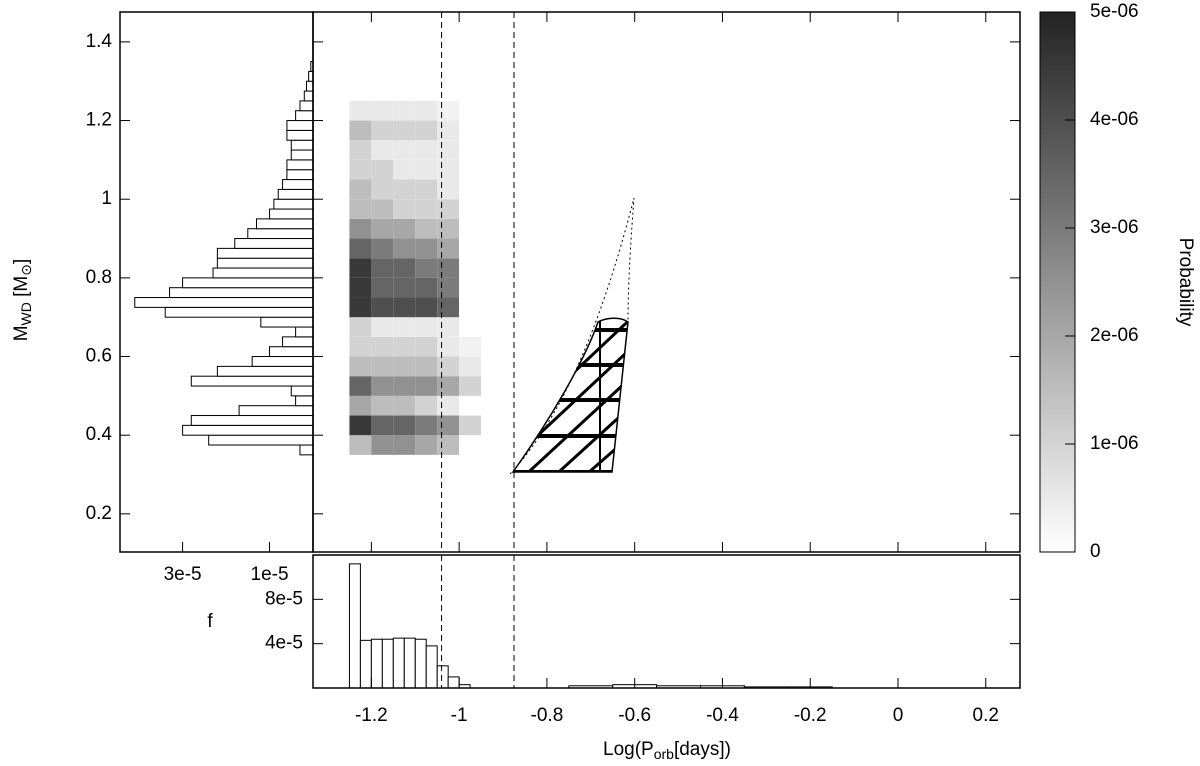 This screenshot has width=1200, height=766. Describe the element at coordinates (284, 598) in the screenshot. I see `y-tick-label: 8e-5` at that location.